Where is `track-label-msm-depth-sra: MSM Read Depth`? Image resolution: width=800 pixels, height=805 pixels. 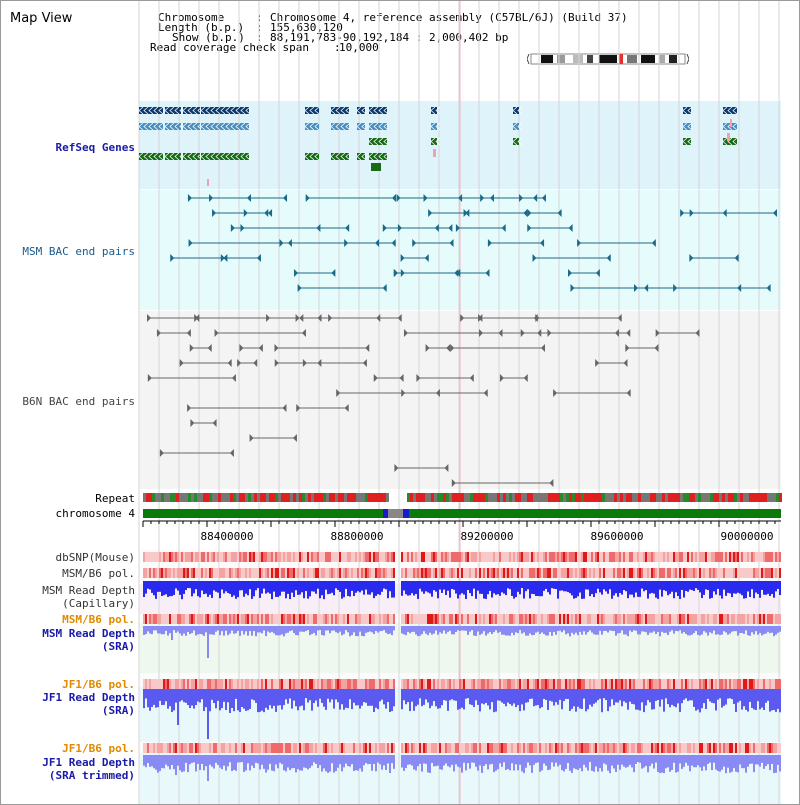
track-label-msm-depth-sra: MSM Read Depth is located at coordinates (88, 633).